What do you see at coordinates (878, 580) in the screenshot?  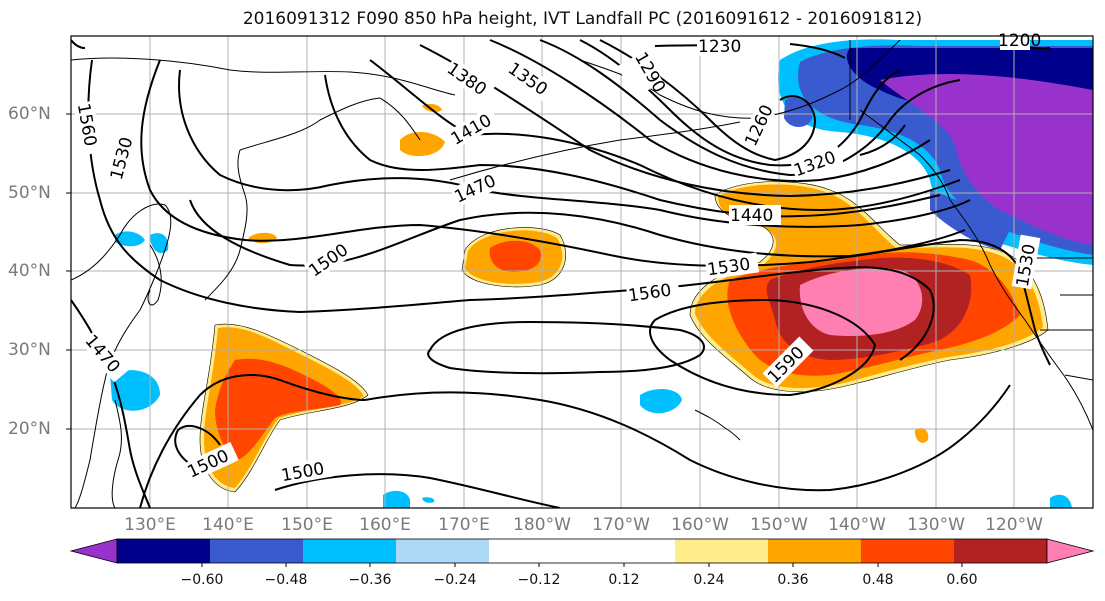 I see `colorbar-tick-label: 0.48` at bounding box center [878, 580].